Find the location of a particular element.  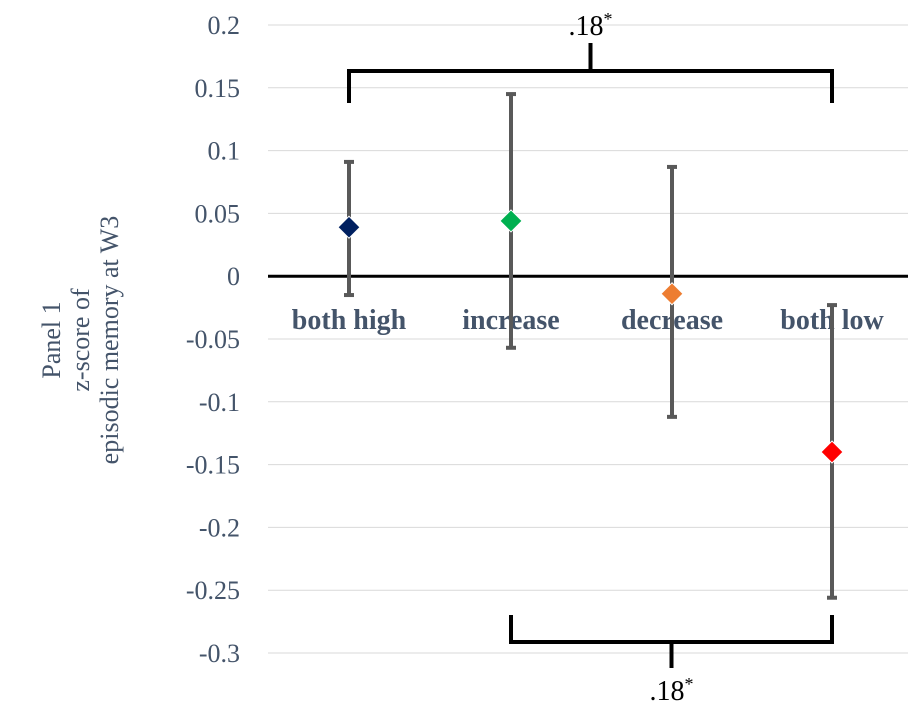

category-labels: both highincreasedecreaseboth low is located at coordinates (588, 320).